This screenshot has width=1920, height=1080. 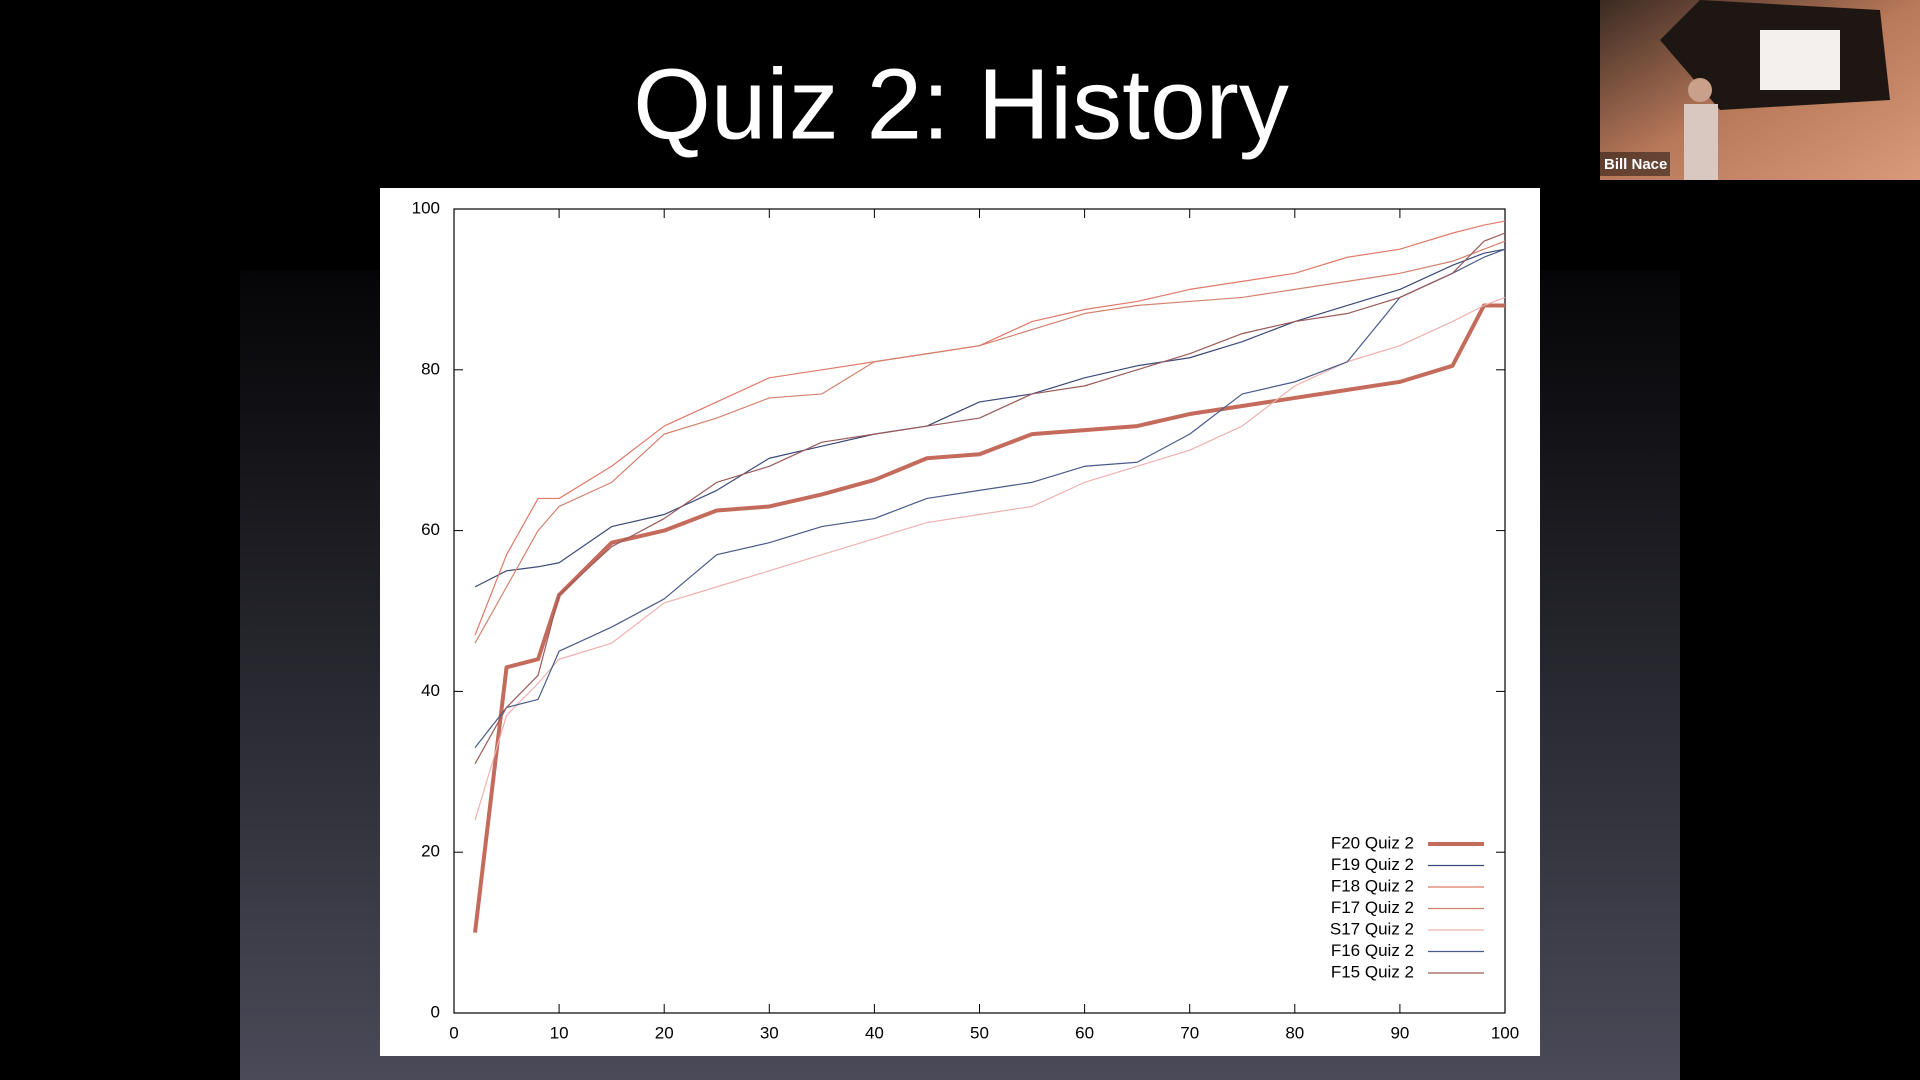 What do you see at coordinates (979, 1032) in the screenshot?
I see `x-tick-label: 50` at bounding box center [979, 1032].